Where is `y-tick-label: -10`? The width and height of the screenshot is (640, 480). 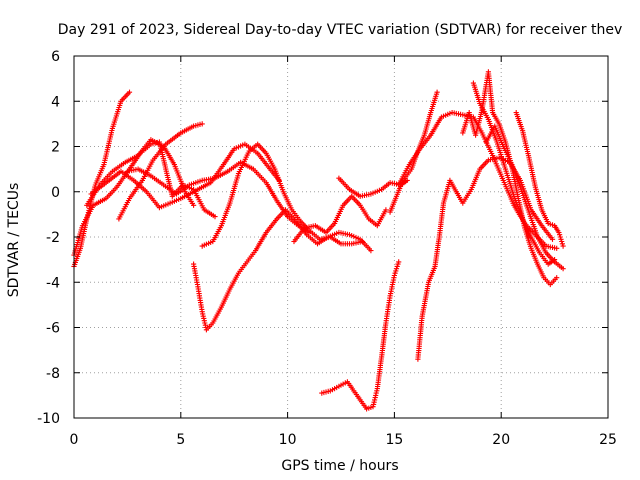 y-tick-label: -10 is located at coordinates (48, 419).